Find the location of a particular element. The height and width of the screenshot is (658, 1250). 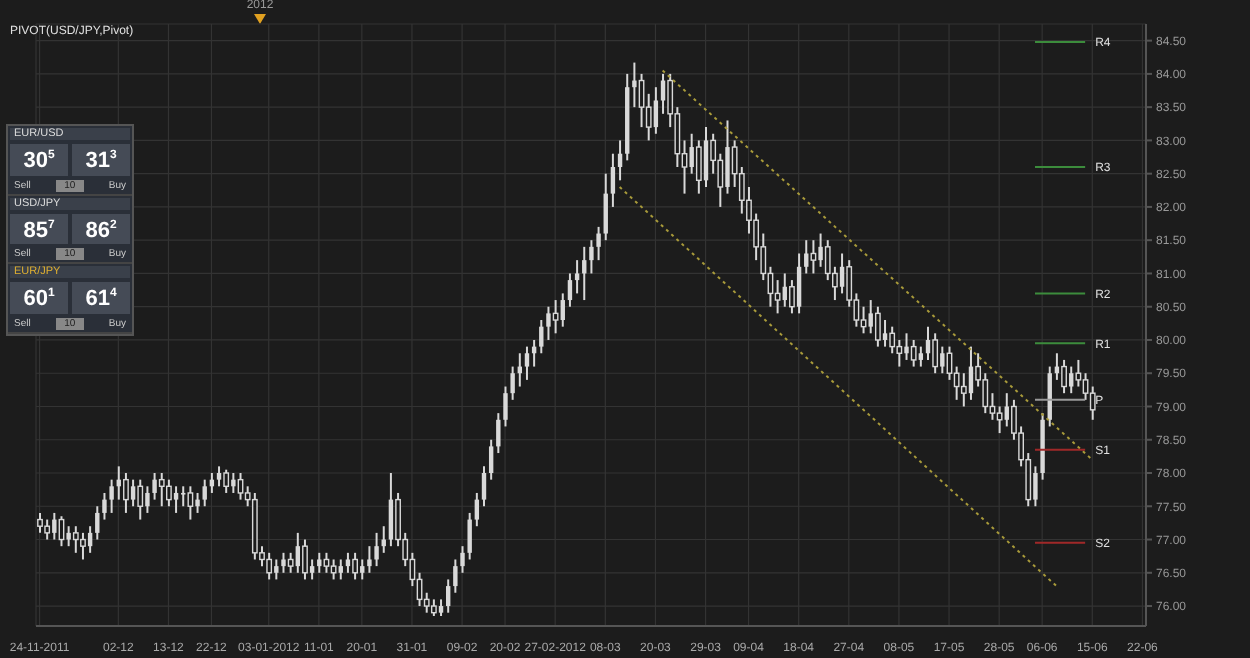

annotation: 30$^{5}$ is located at coordinates (39, 160).